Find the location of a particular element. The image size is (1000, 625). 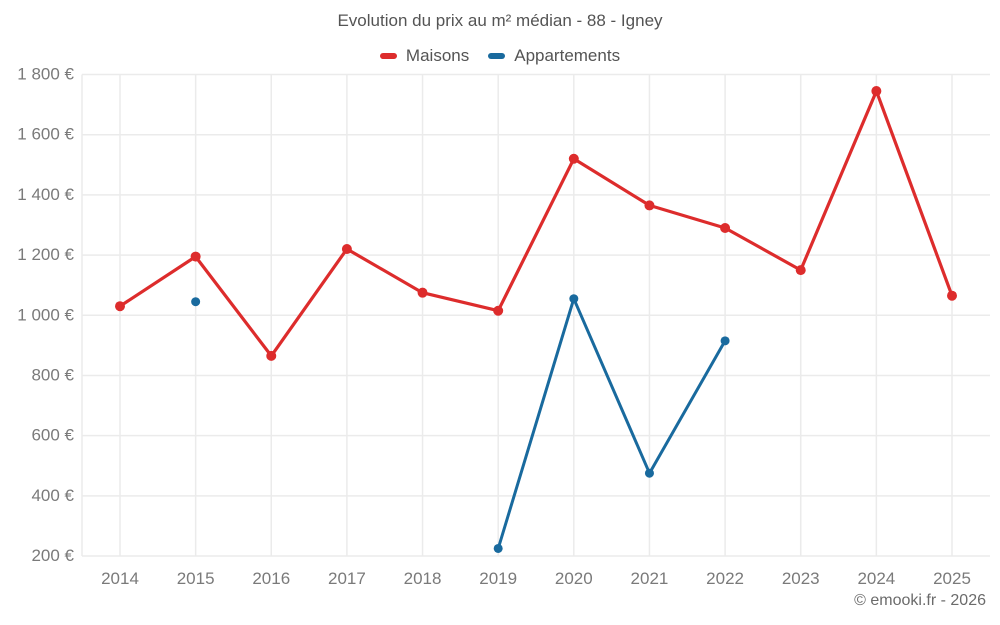

appartements-point-2020 is located at coordinates (574, 299).